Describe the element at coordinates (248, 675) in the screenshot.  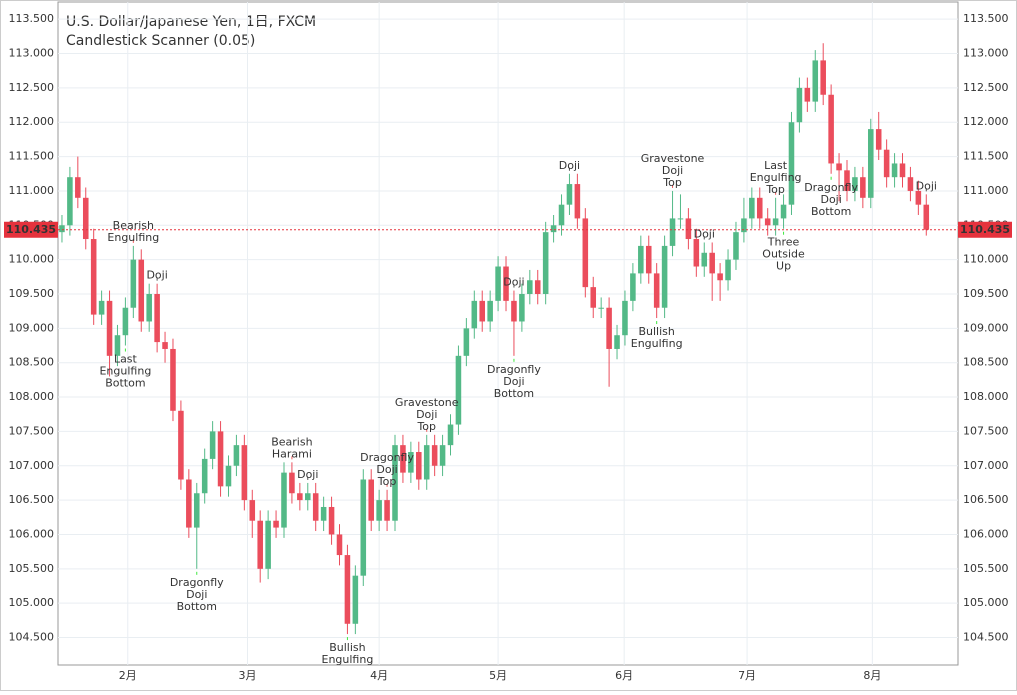
I see `x-tick-label: 3月` at that location.